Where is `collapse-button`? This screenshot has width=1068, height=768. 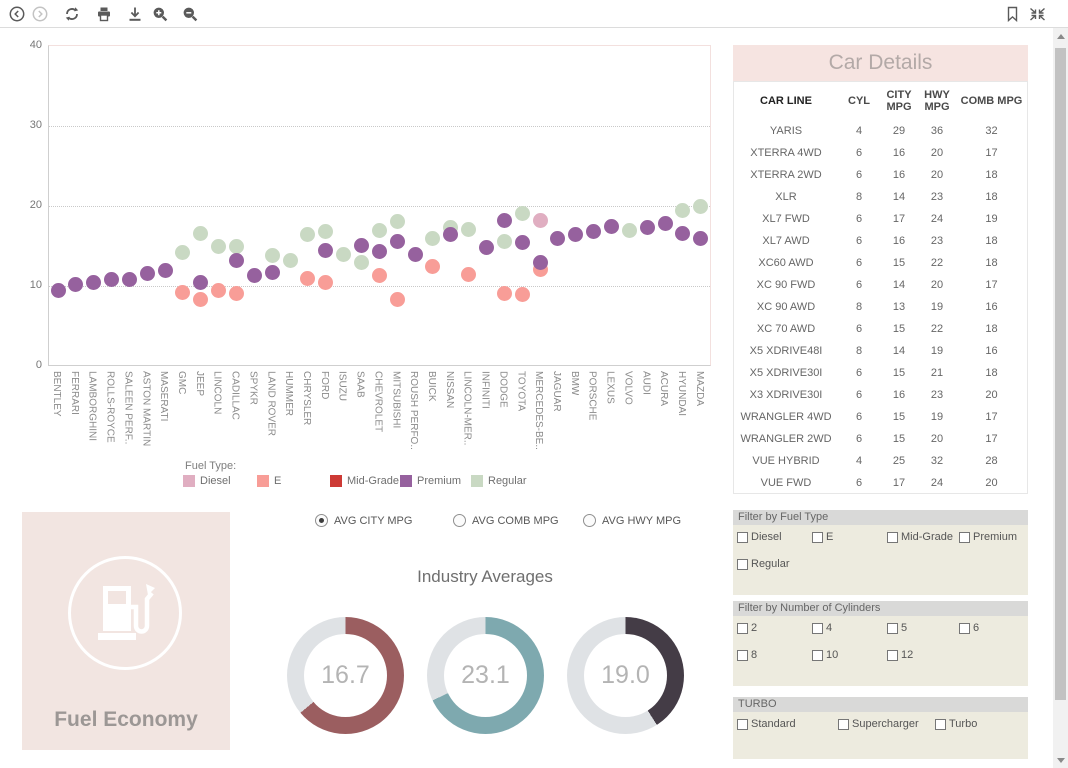
collapse-button is located at coordinates (1037, 13).